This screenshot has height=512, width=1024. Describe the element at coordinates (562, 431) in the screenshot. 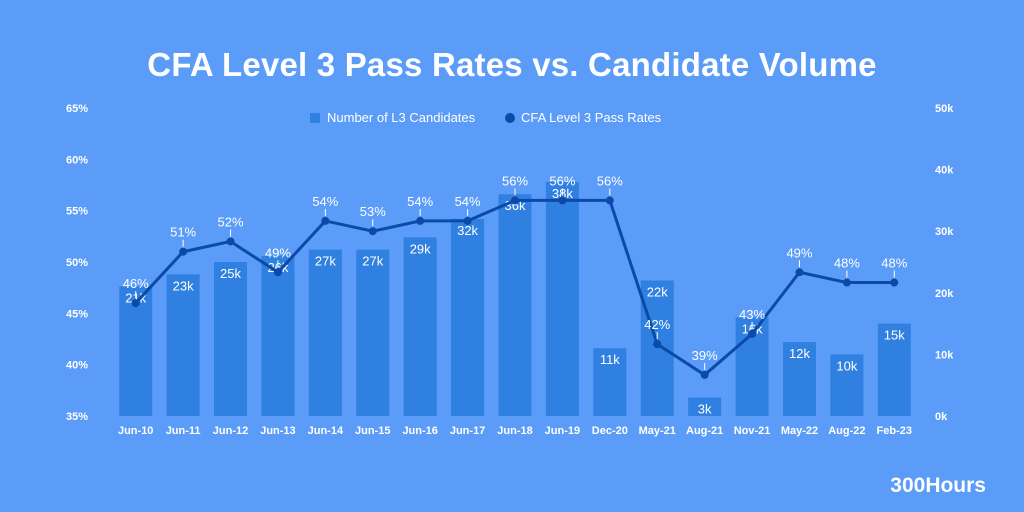

I see `x-axis-tick-label: Jun-19` at that location.